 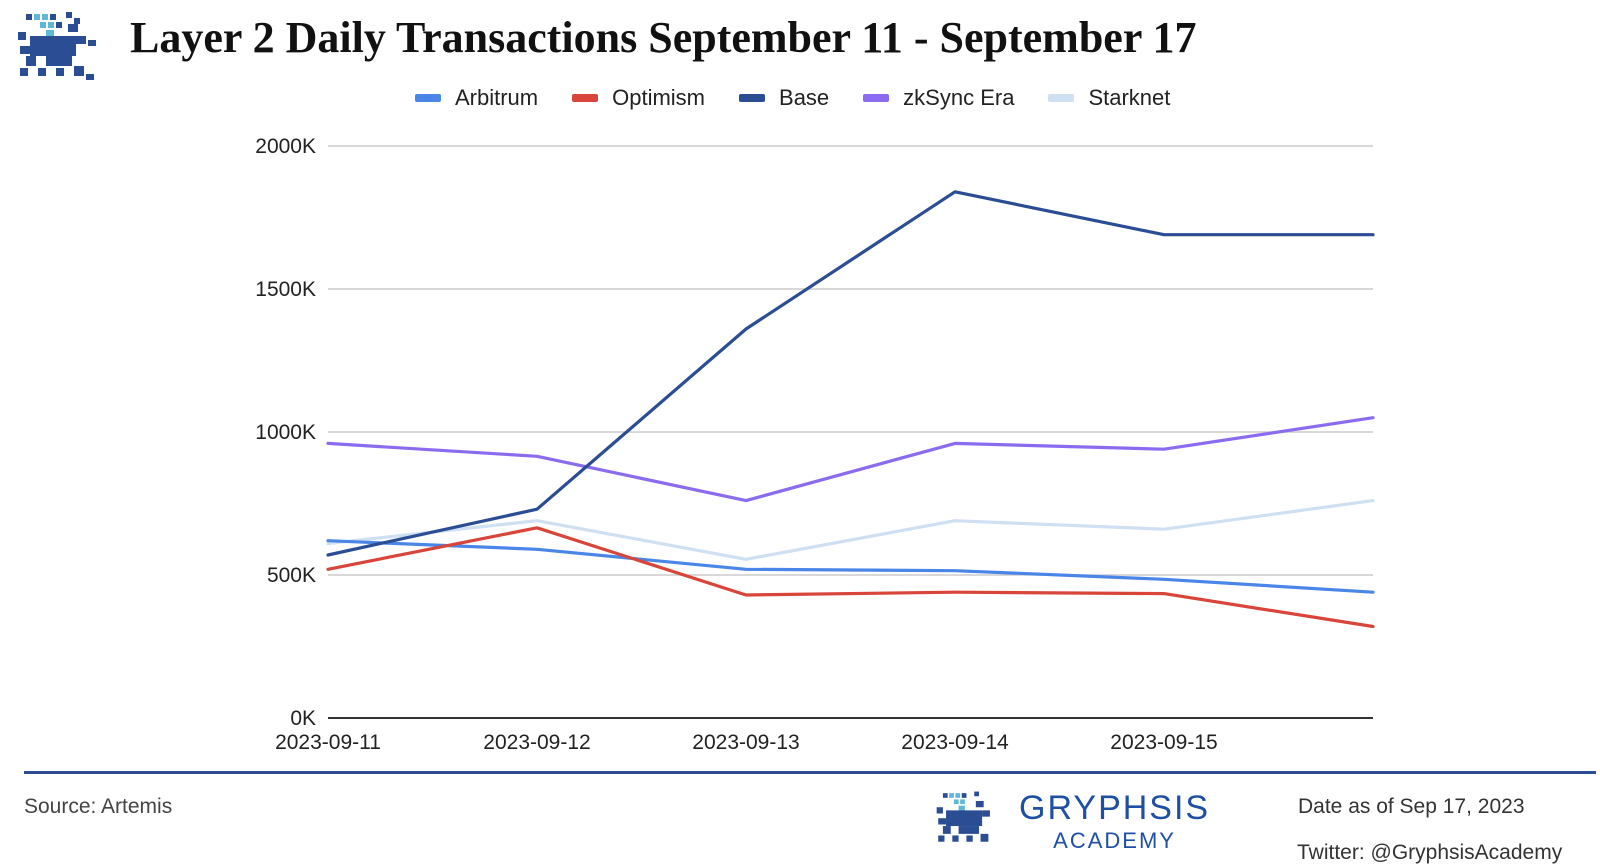 What do you see at coordinates (1163, 742) in the screenshot?
I see `x-tick-label: 2023-09-15` at bounding box center [1163, 742].